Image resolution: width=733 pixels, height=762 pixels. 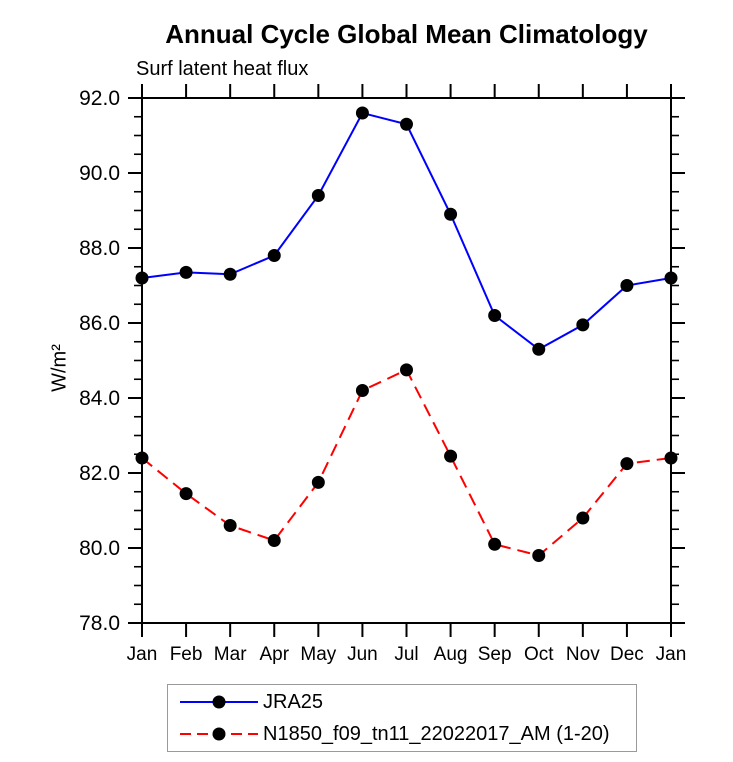 I want to click on legend-label-jra25: JRA25, so click(x=293, y=701).